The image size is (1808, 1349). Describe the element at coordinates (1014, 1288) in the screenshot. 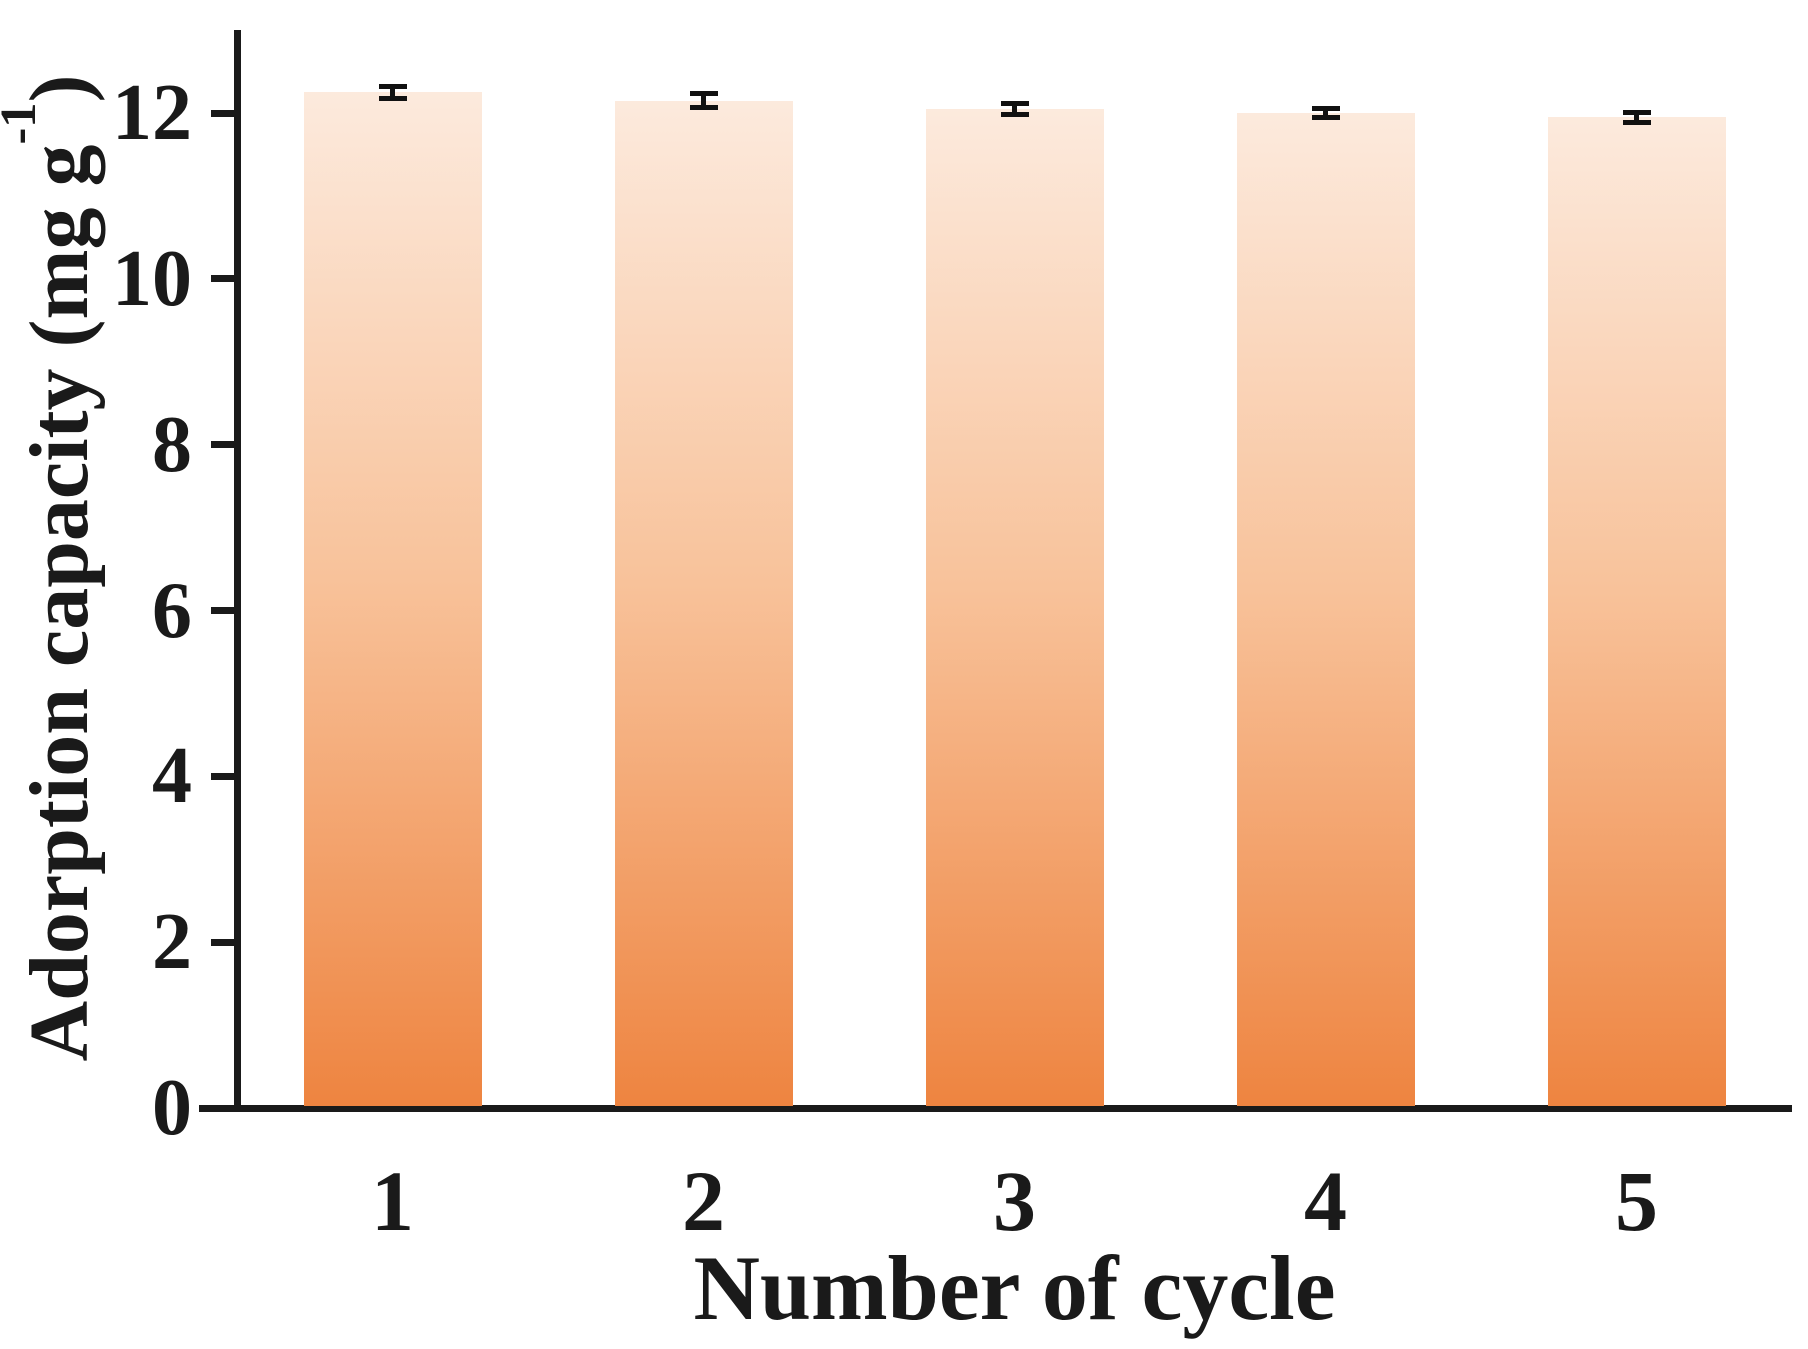

I see `x-axis-label: Number of cycle` at that location.